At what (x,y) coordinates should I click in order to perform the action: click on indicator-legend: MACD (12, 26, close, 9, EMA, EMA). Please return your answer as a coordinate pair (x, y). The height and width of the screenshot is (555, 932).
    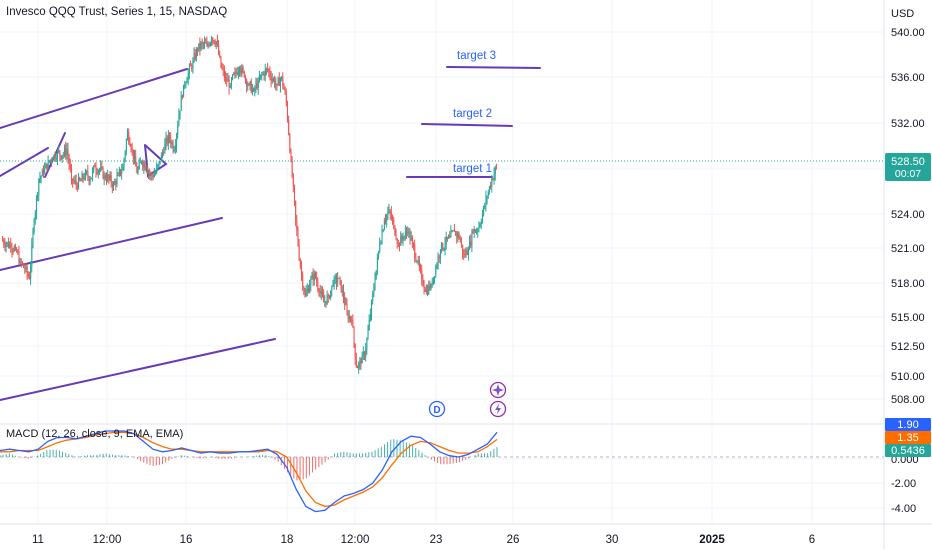
    Looking at the image, I should click on (95, 434).